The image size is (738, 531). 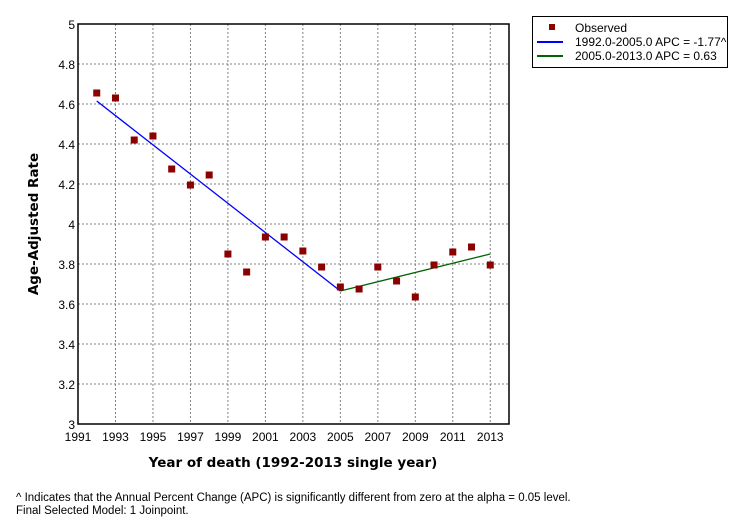 I want to click on y-tick-label: 3, so click(x=71, y=425).